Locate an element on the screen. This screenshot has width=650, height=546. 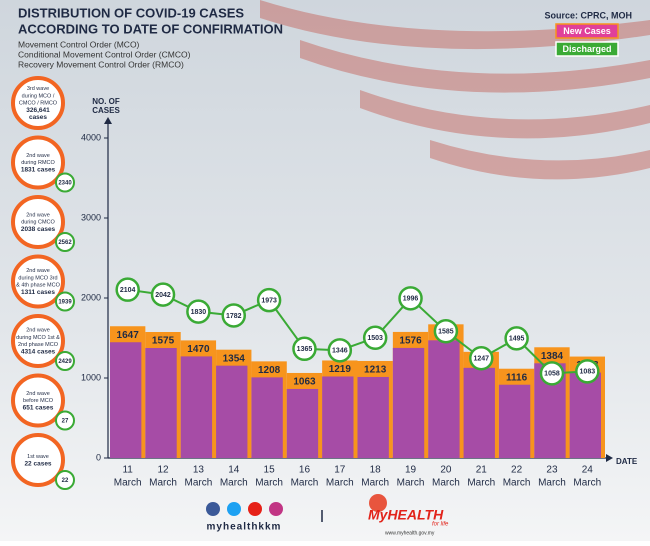
wave-label: CMCO / RMCO is located at coordinates (38, 103).